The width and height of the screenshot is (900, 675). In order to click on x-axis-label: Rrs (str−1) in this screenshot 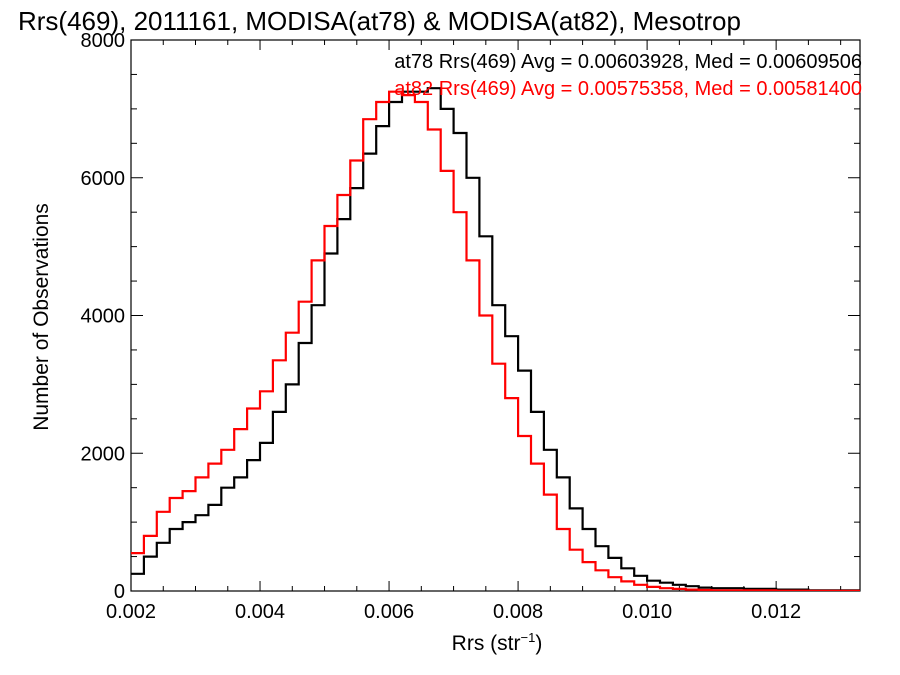, I will do `click(497, 642)`.